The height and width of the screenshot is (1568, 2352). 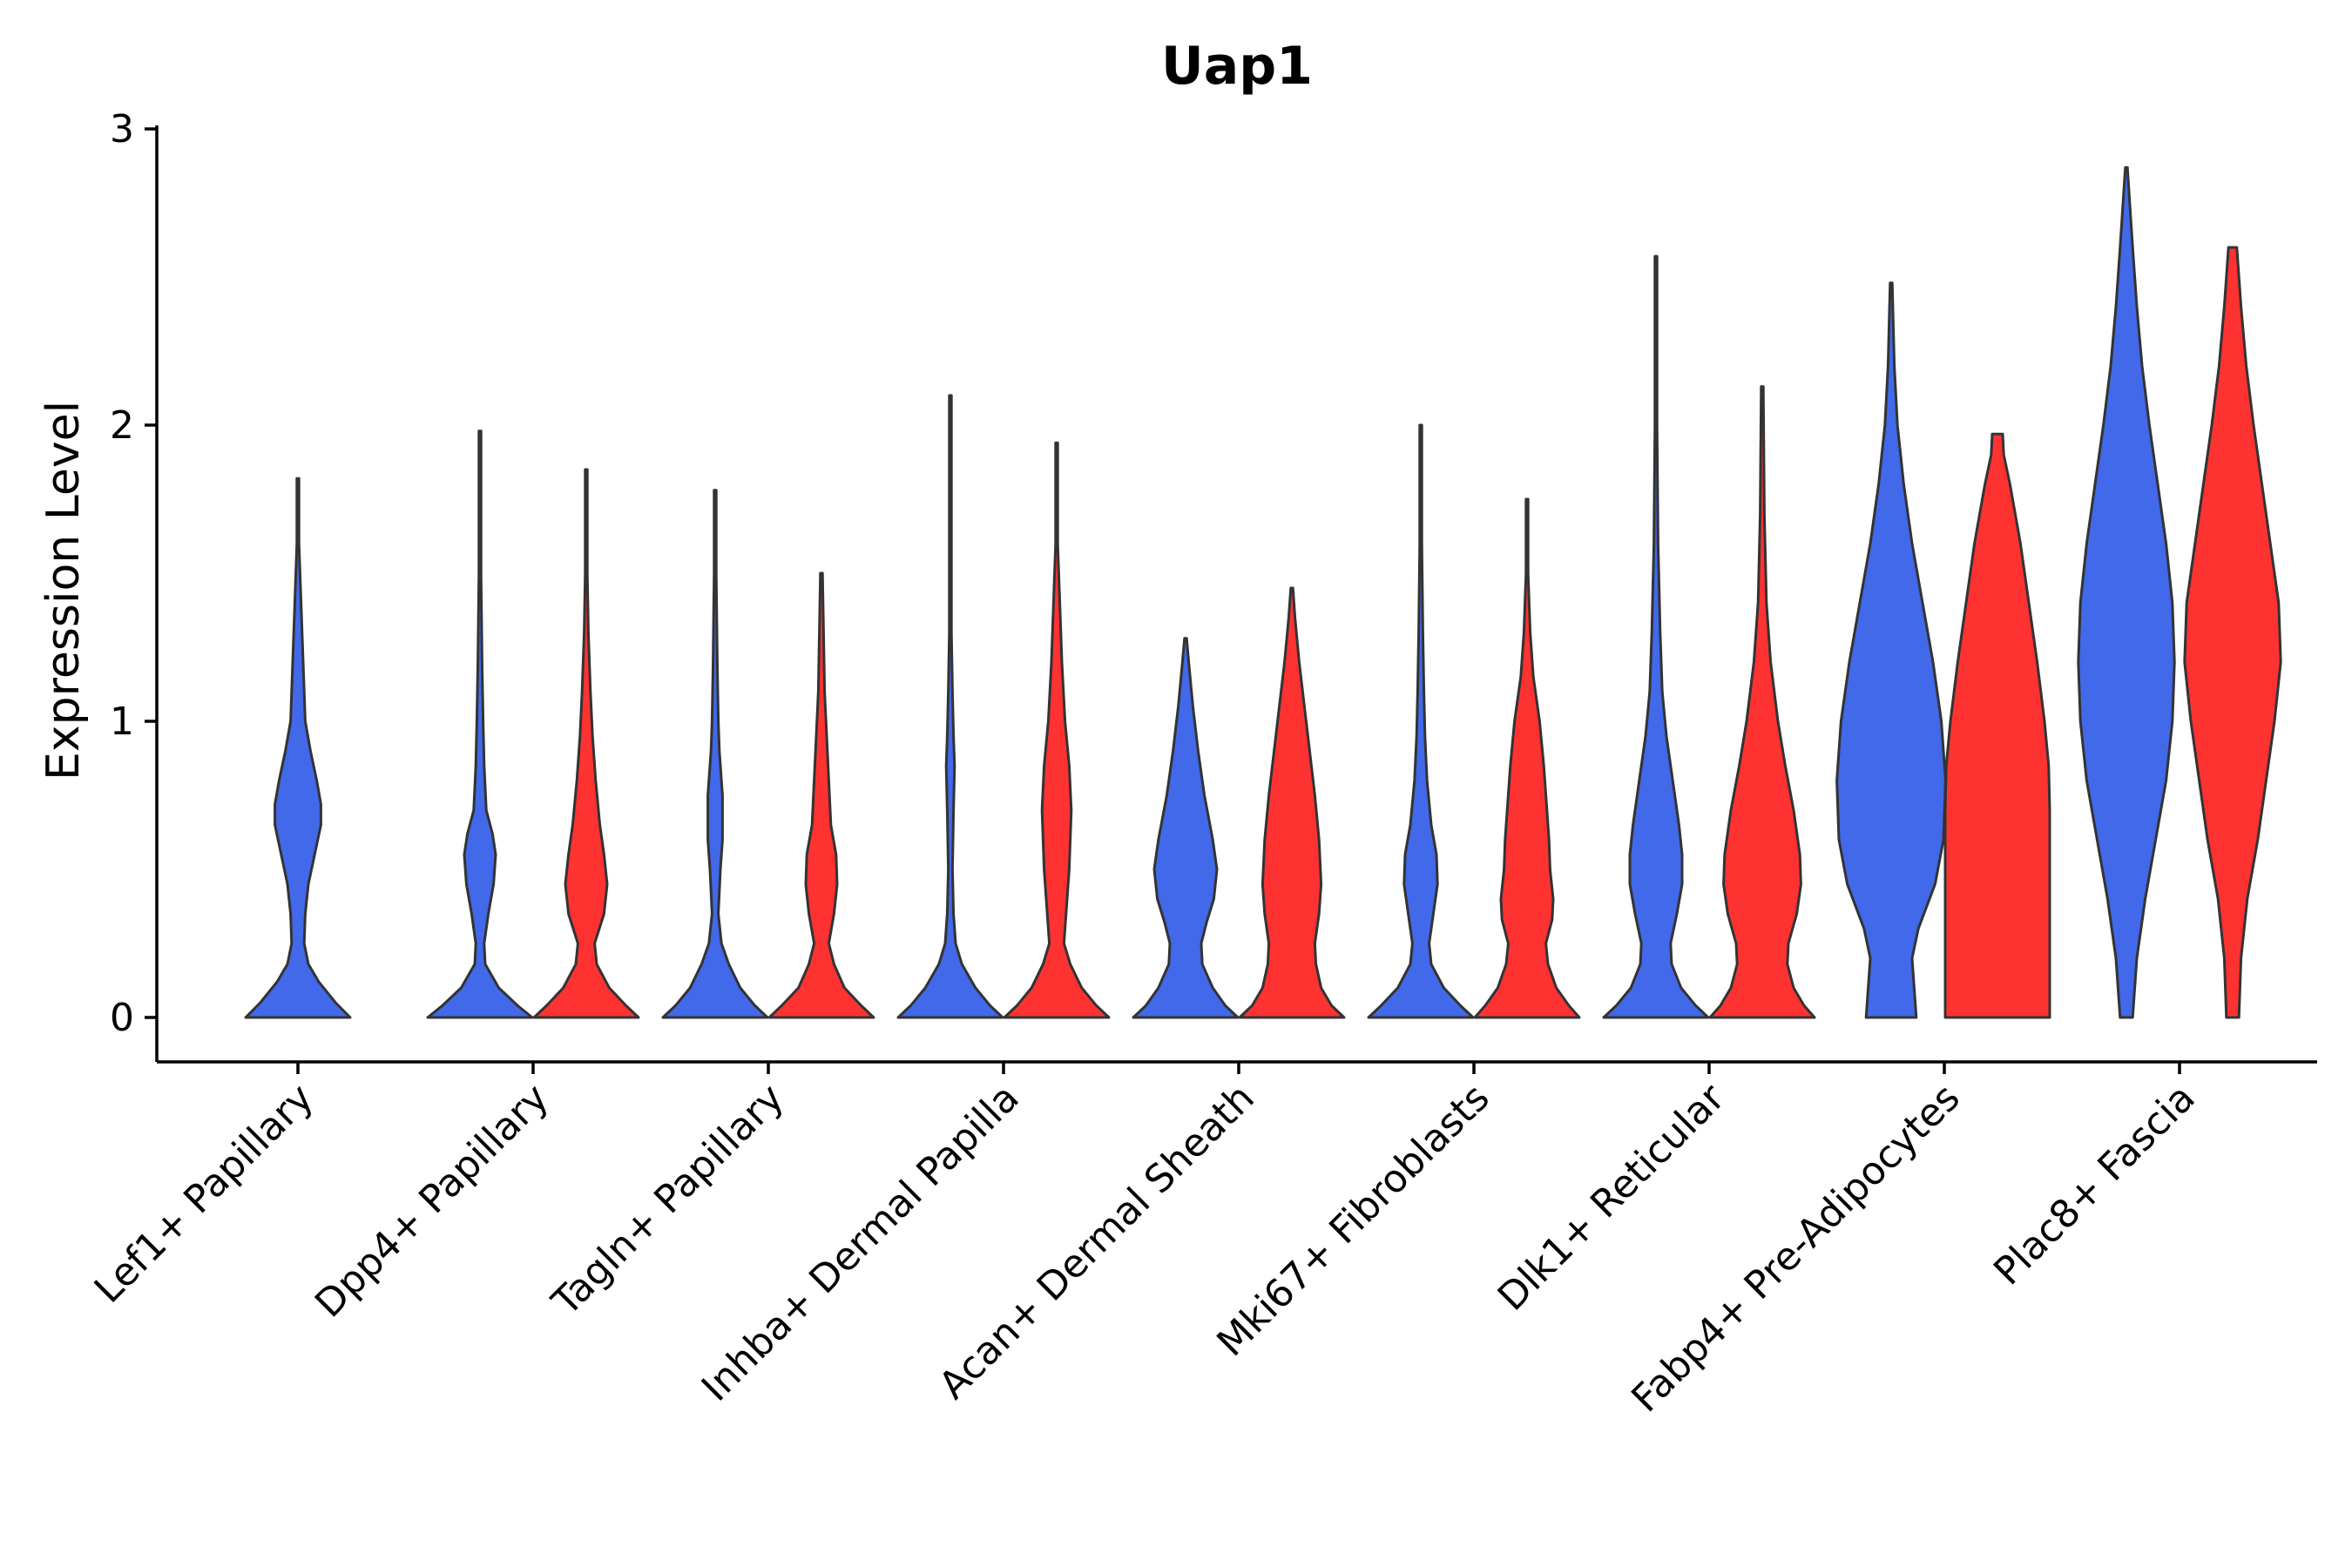 I want to click on y-tick-label: 0, so click(x=122, y=1018).